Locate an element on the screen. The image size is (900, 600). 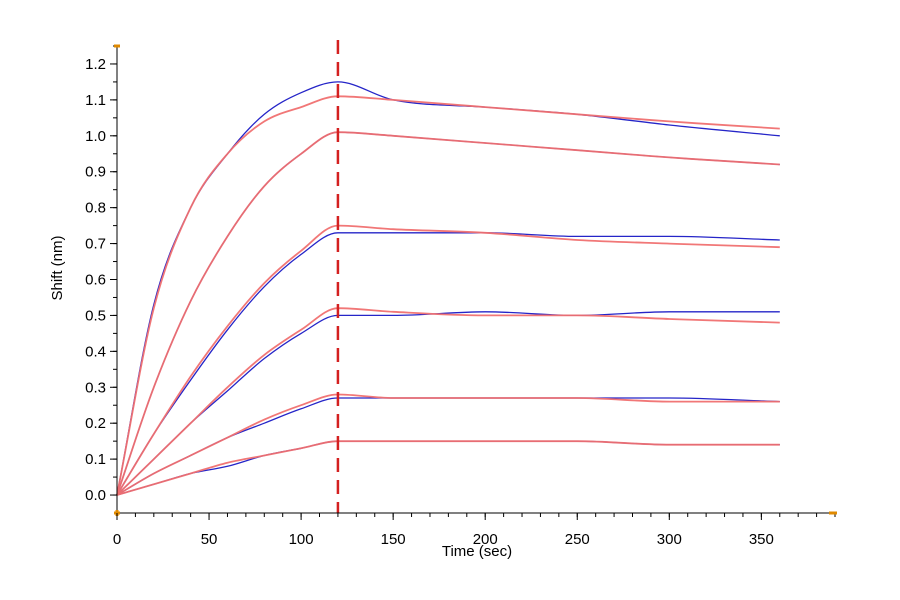
x-tick-label: 0 is located at coordinates (117, 539).